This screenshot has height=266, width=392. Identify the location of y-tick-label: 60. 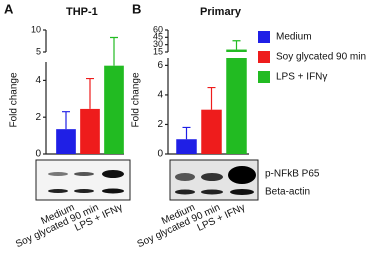
(158, 29).